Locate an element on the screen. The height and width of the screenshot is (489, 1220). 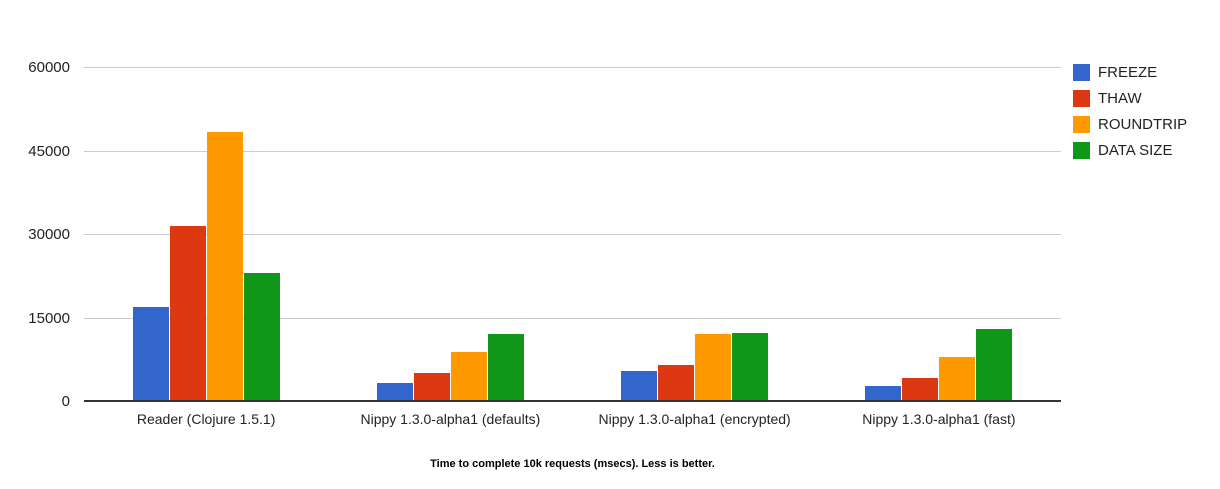
x-category-label-reader-(clojure-1.5.1): Reader (Clojure 1.5.1) is located at coordinates (206, 419).